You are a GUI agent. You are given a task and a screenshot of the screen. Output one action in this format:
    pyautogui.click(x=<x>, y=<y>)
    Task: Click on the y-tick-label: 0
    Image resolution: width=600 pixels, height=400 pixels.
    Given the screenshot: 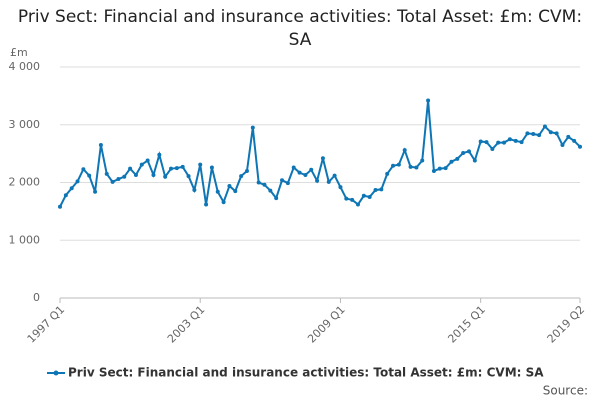 What is the action you would take?
    pyautogui.click(x=36, y=297)
    